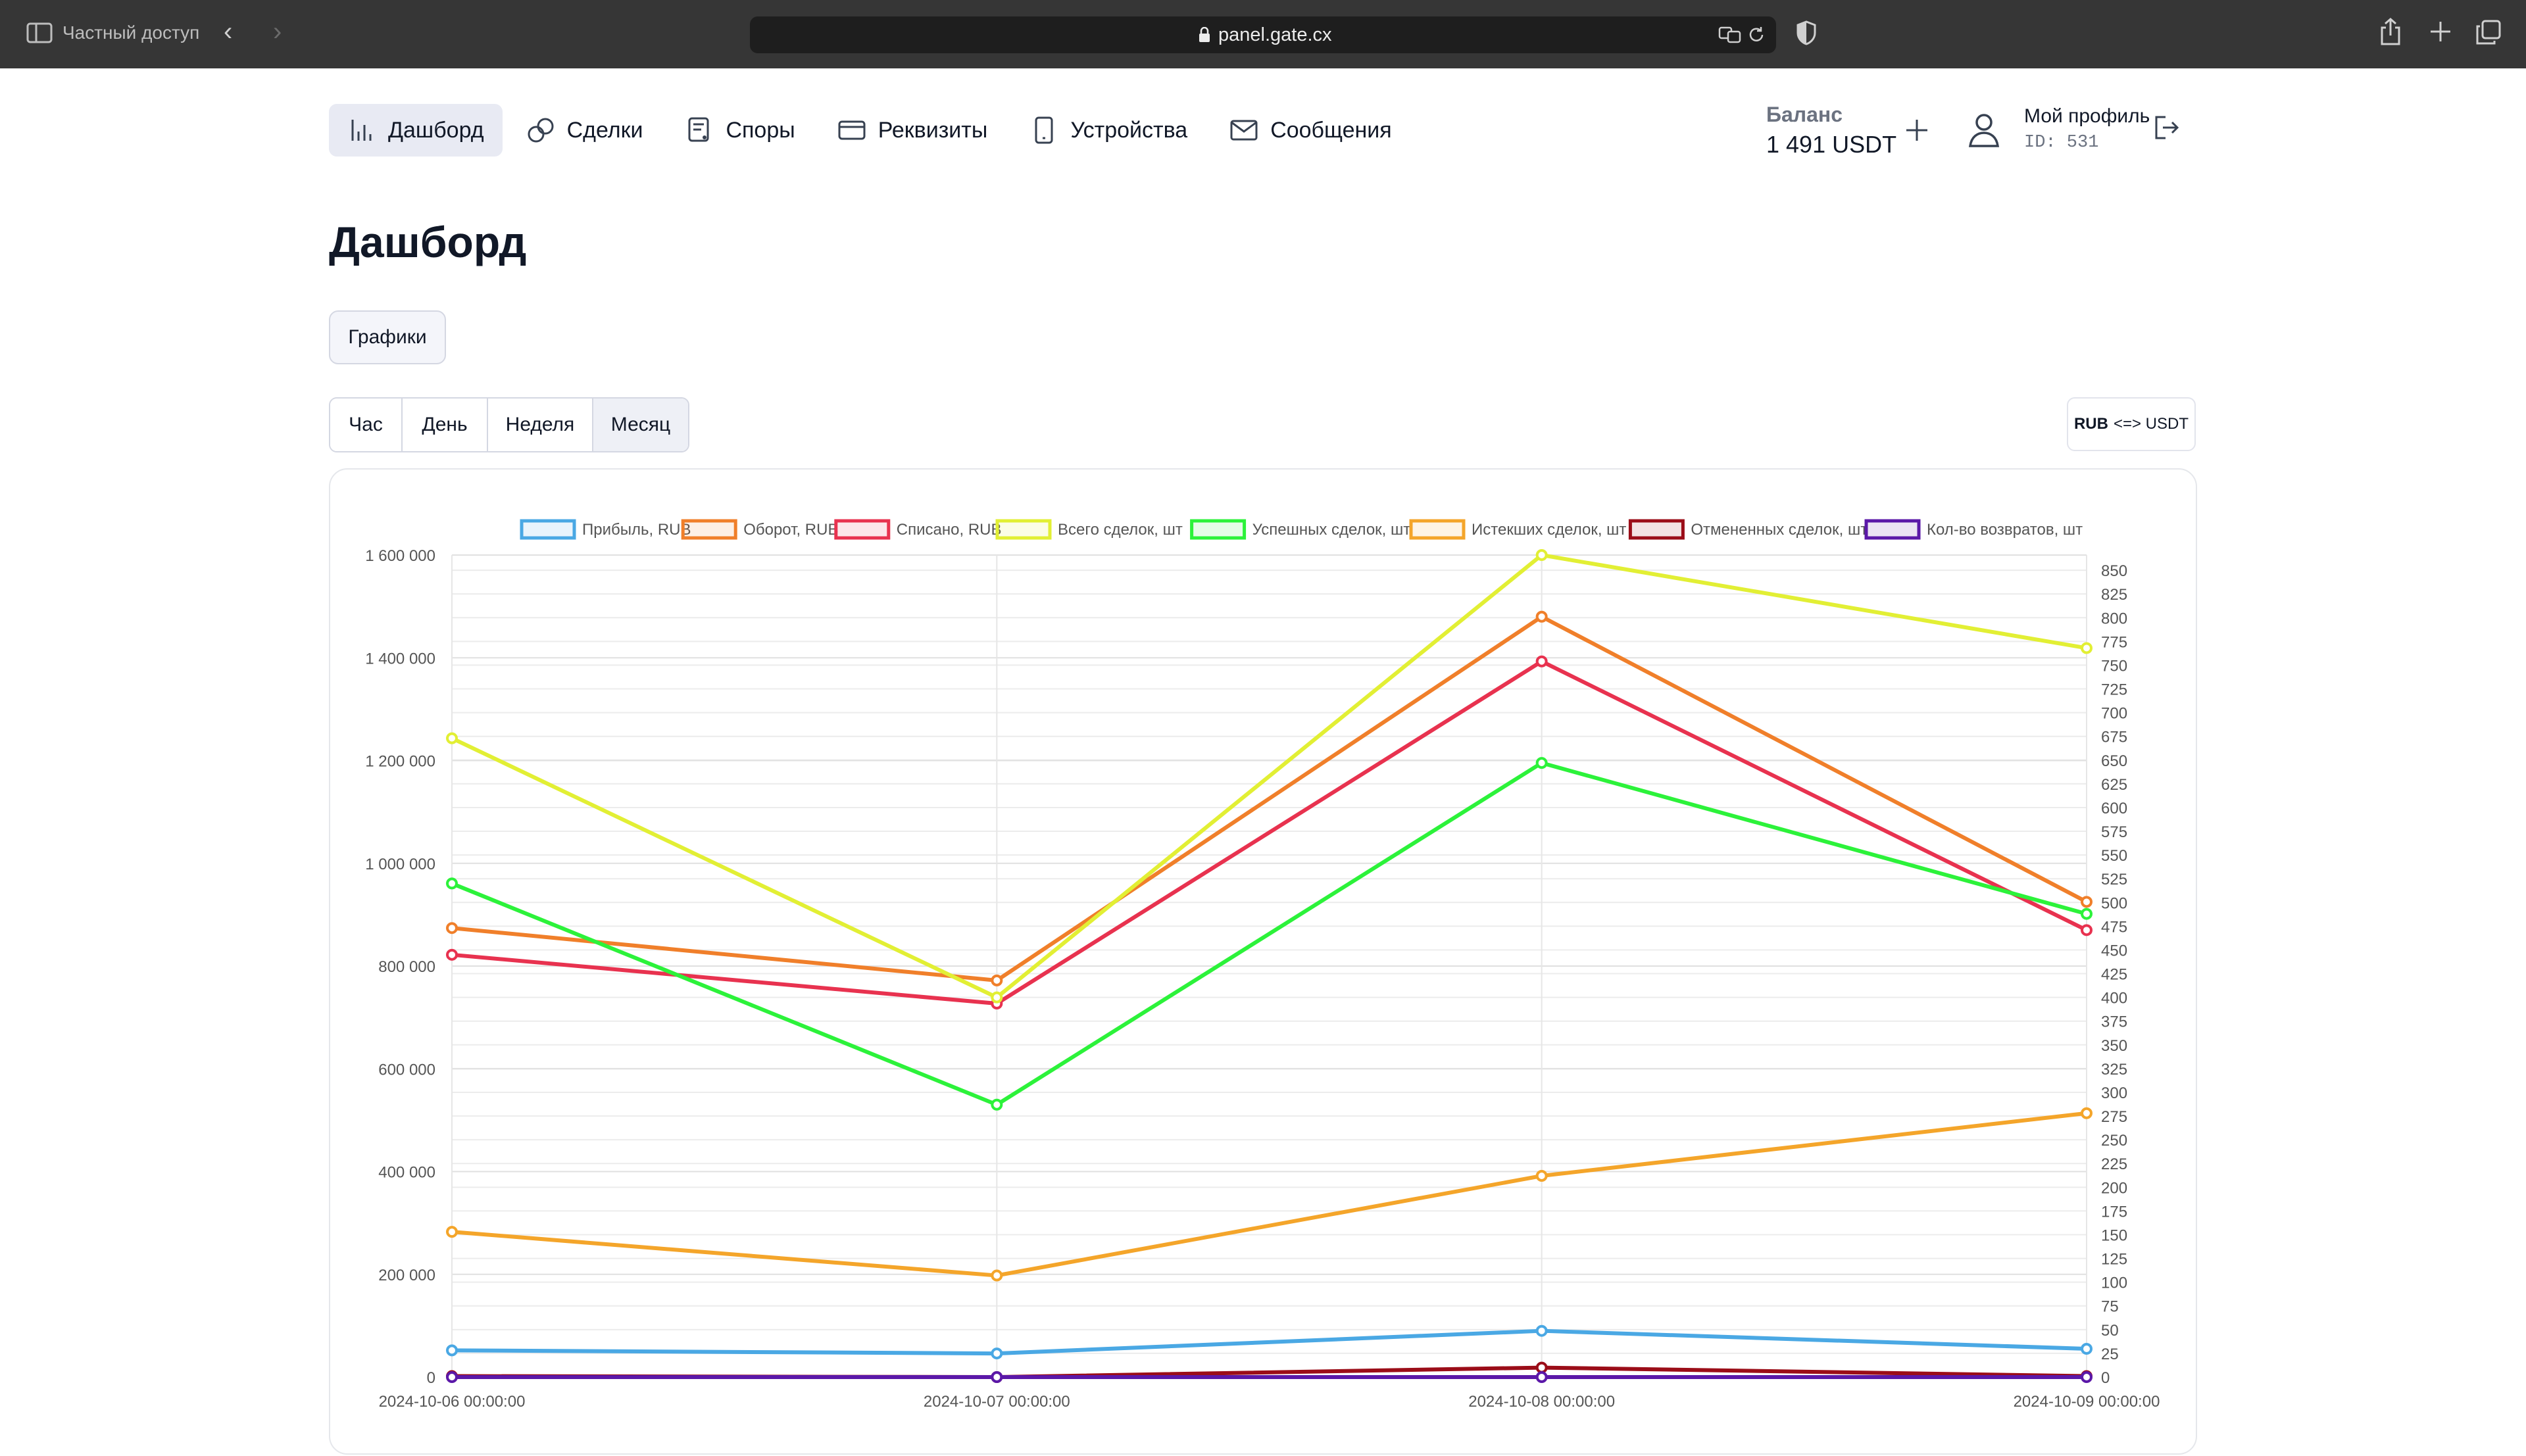 This screenshot has width=2526, height=1456. Describe the element at coordinates (277, 31) in the screenshot. I see `forward-icon: ›` at that location.